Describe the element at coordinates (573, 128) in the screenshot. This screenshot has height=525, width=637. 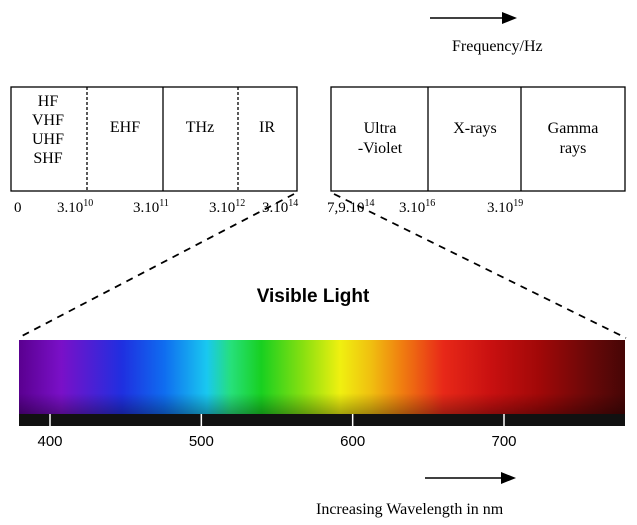
I see `band-gamma-line: Gamma` at that location.